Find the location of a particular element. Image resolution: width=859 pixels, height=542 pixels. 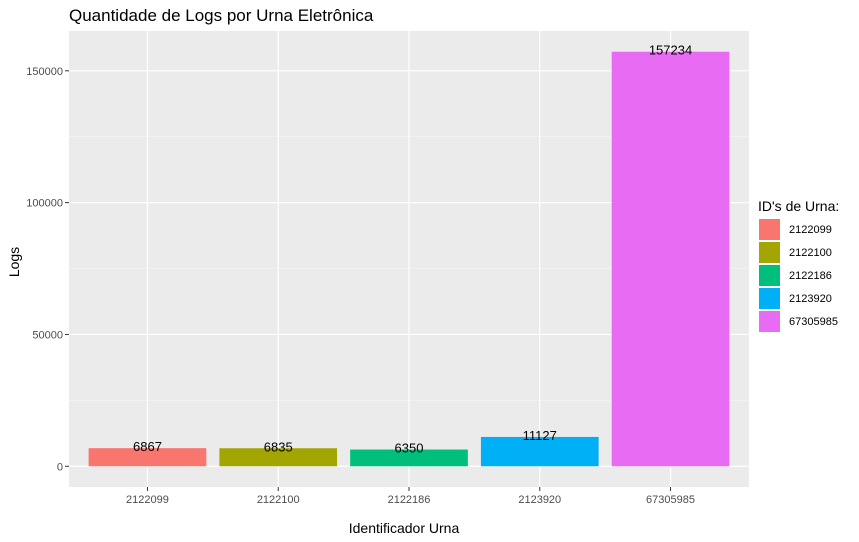

y-tick-label: 150000 is located at coordinates (44, 72).